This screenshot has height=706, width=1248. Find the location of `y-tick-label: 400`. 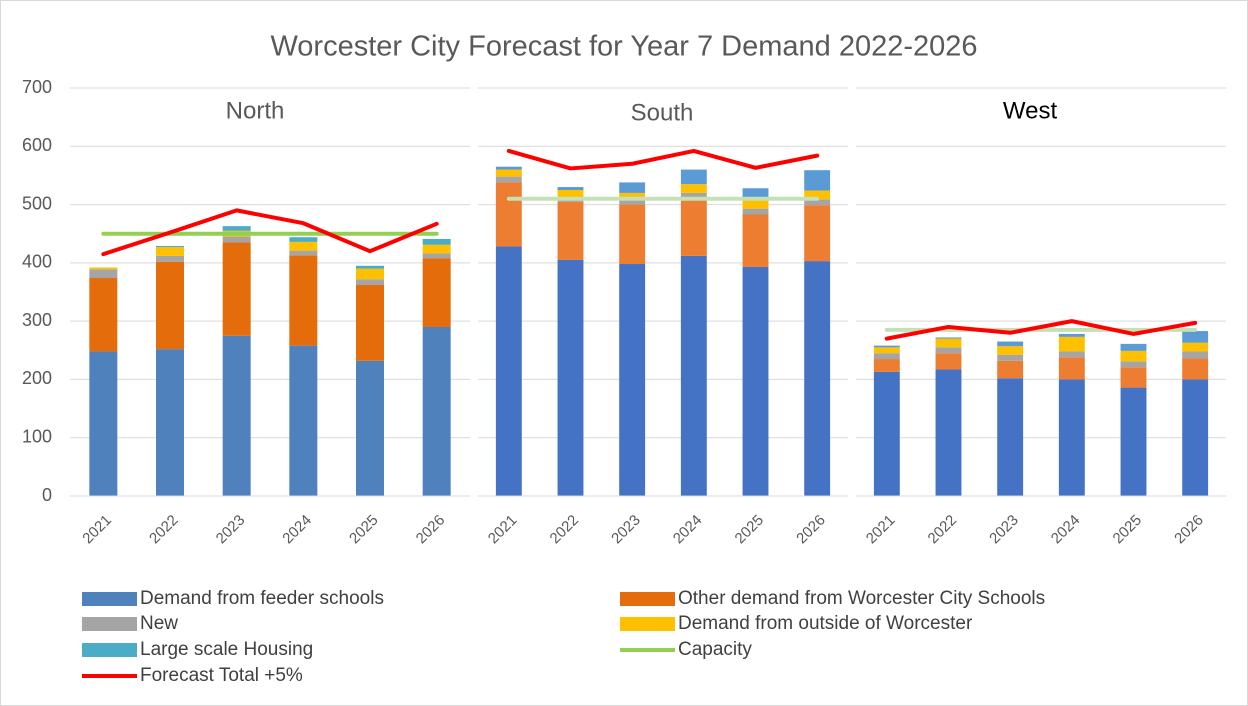

y-tick-label: 400 is located at coordinates (37, 262).